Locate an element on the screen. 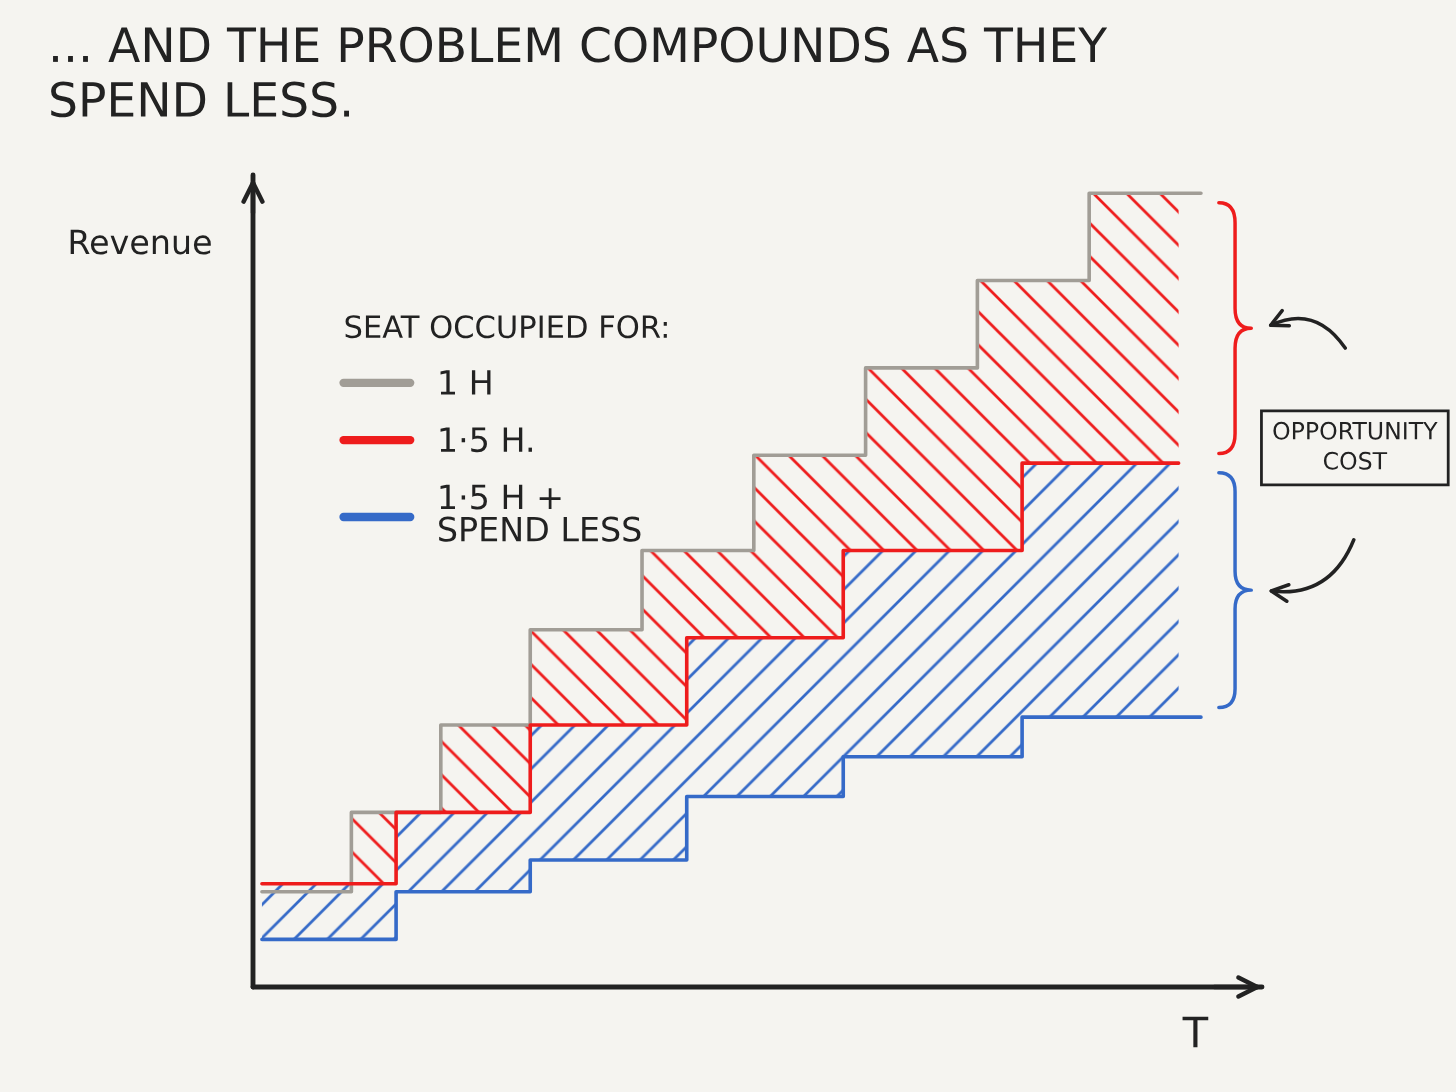  y-axis-title: Revenue is located at coordinates (140, 242).